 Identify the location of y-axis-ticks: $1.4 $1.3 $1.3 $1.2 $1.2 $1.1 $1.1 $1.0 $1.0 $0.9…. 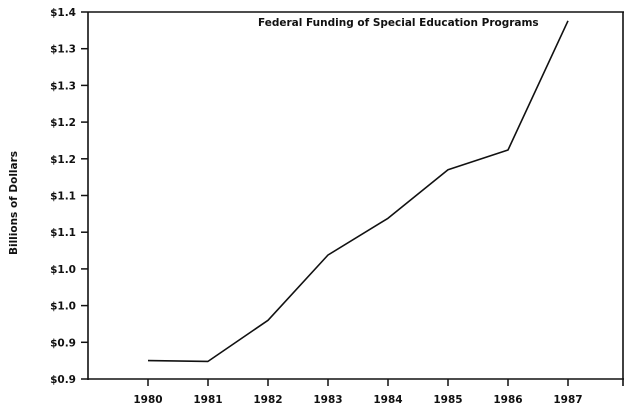
(69, 196).